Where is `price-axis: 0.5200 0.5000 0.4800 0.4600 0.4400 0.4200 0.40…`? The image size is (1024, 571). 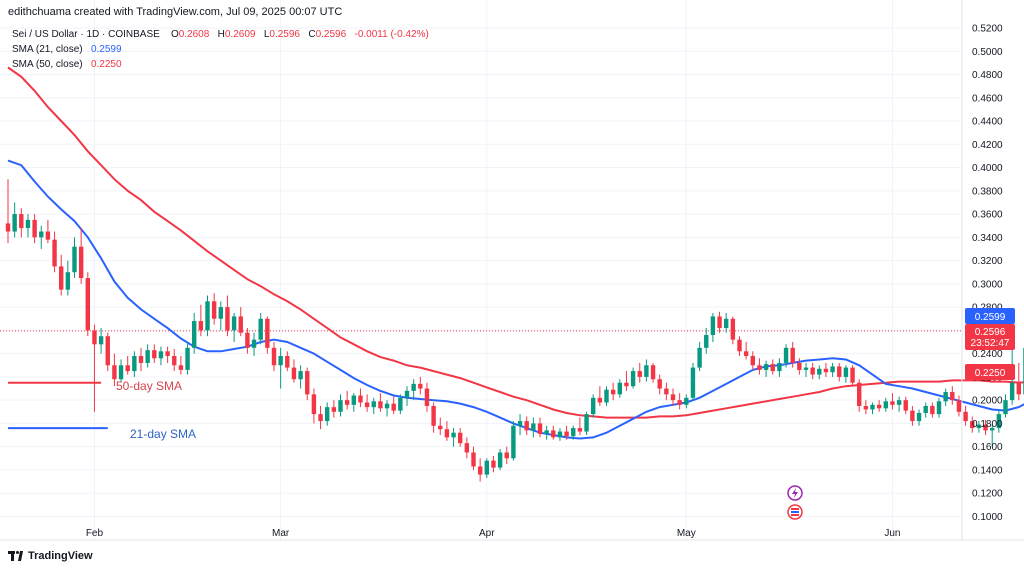
price-axis: 0.5200 0.5000 0.4800 0.4600 0.4400 0.4200 0.40… is located at coordinates (987, 273).